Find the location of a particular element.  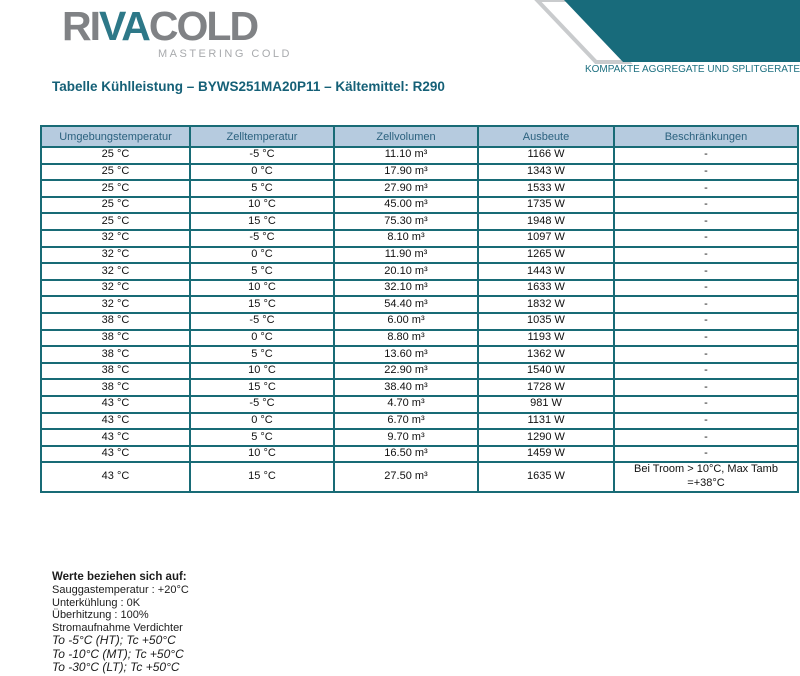

logo-tagline: MASTERING COLD is located at coordinates (224, 54).